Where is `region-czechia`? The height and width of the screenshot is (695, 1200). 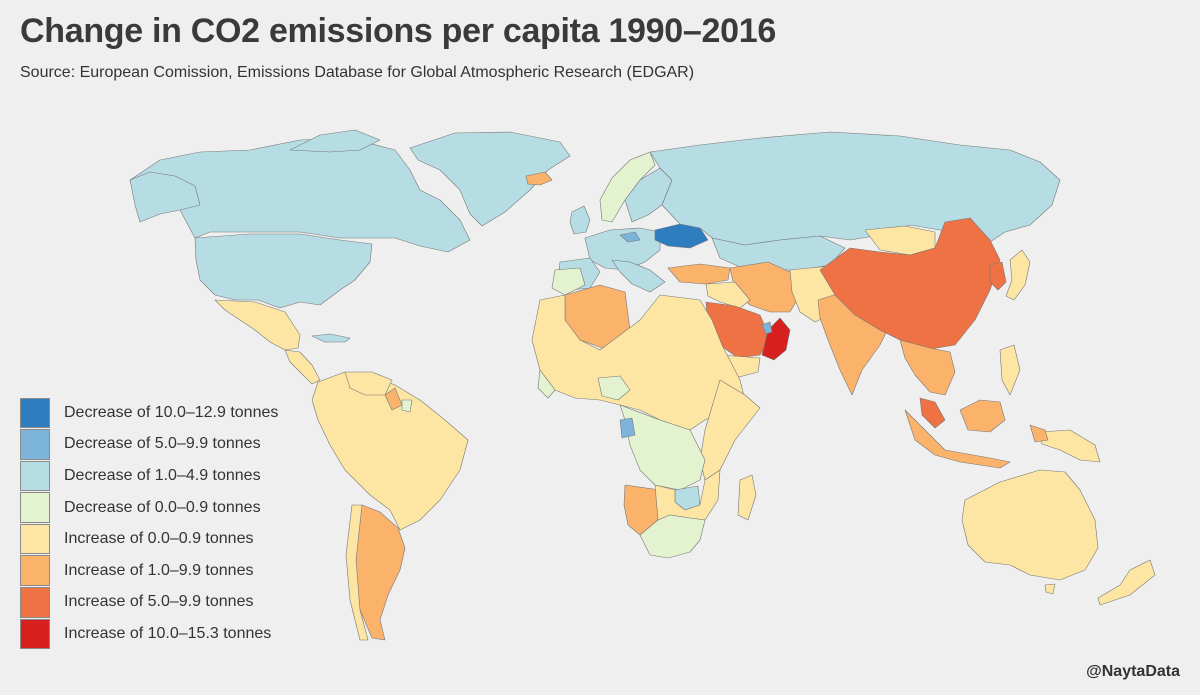 region-czechia is located at coordinates (630, 237).